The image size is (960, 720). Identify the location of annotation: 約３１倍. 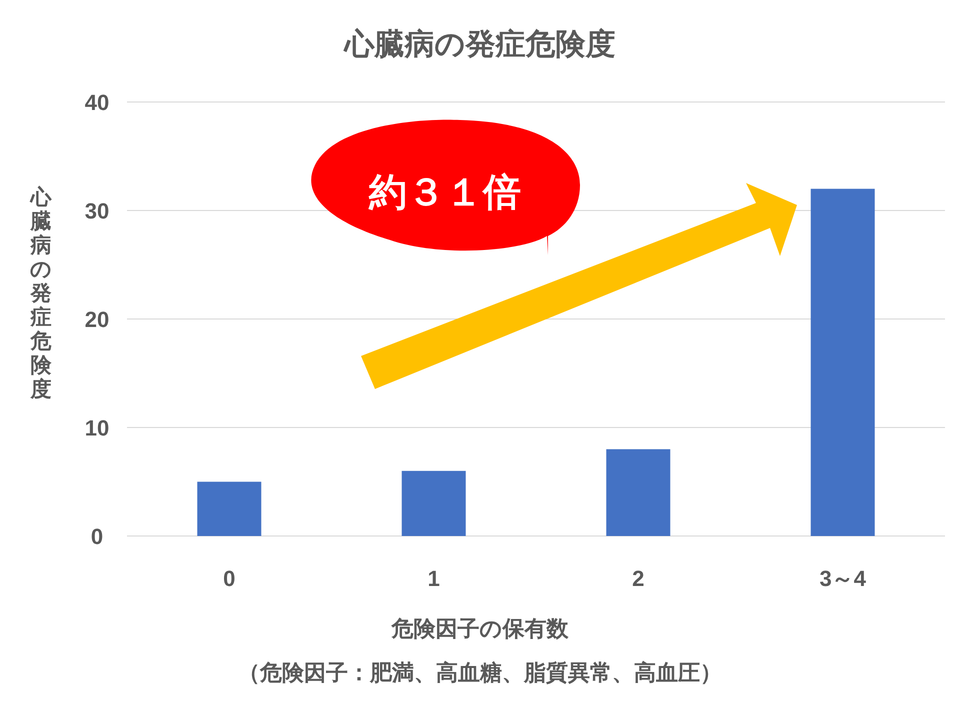
(444, 193).